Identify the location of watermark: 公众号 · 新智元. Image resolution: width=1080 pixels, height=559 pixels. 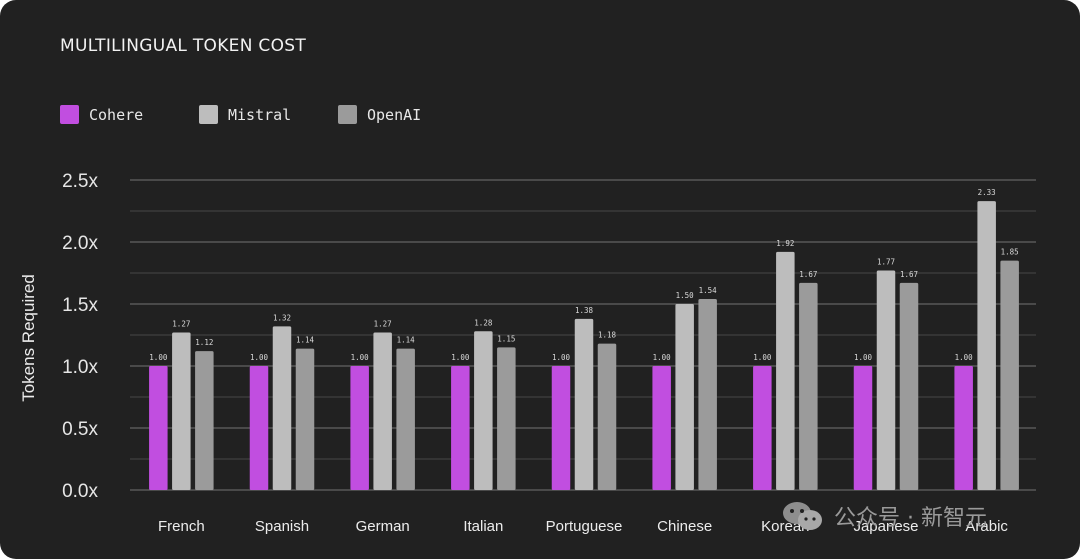
(884, 516).